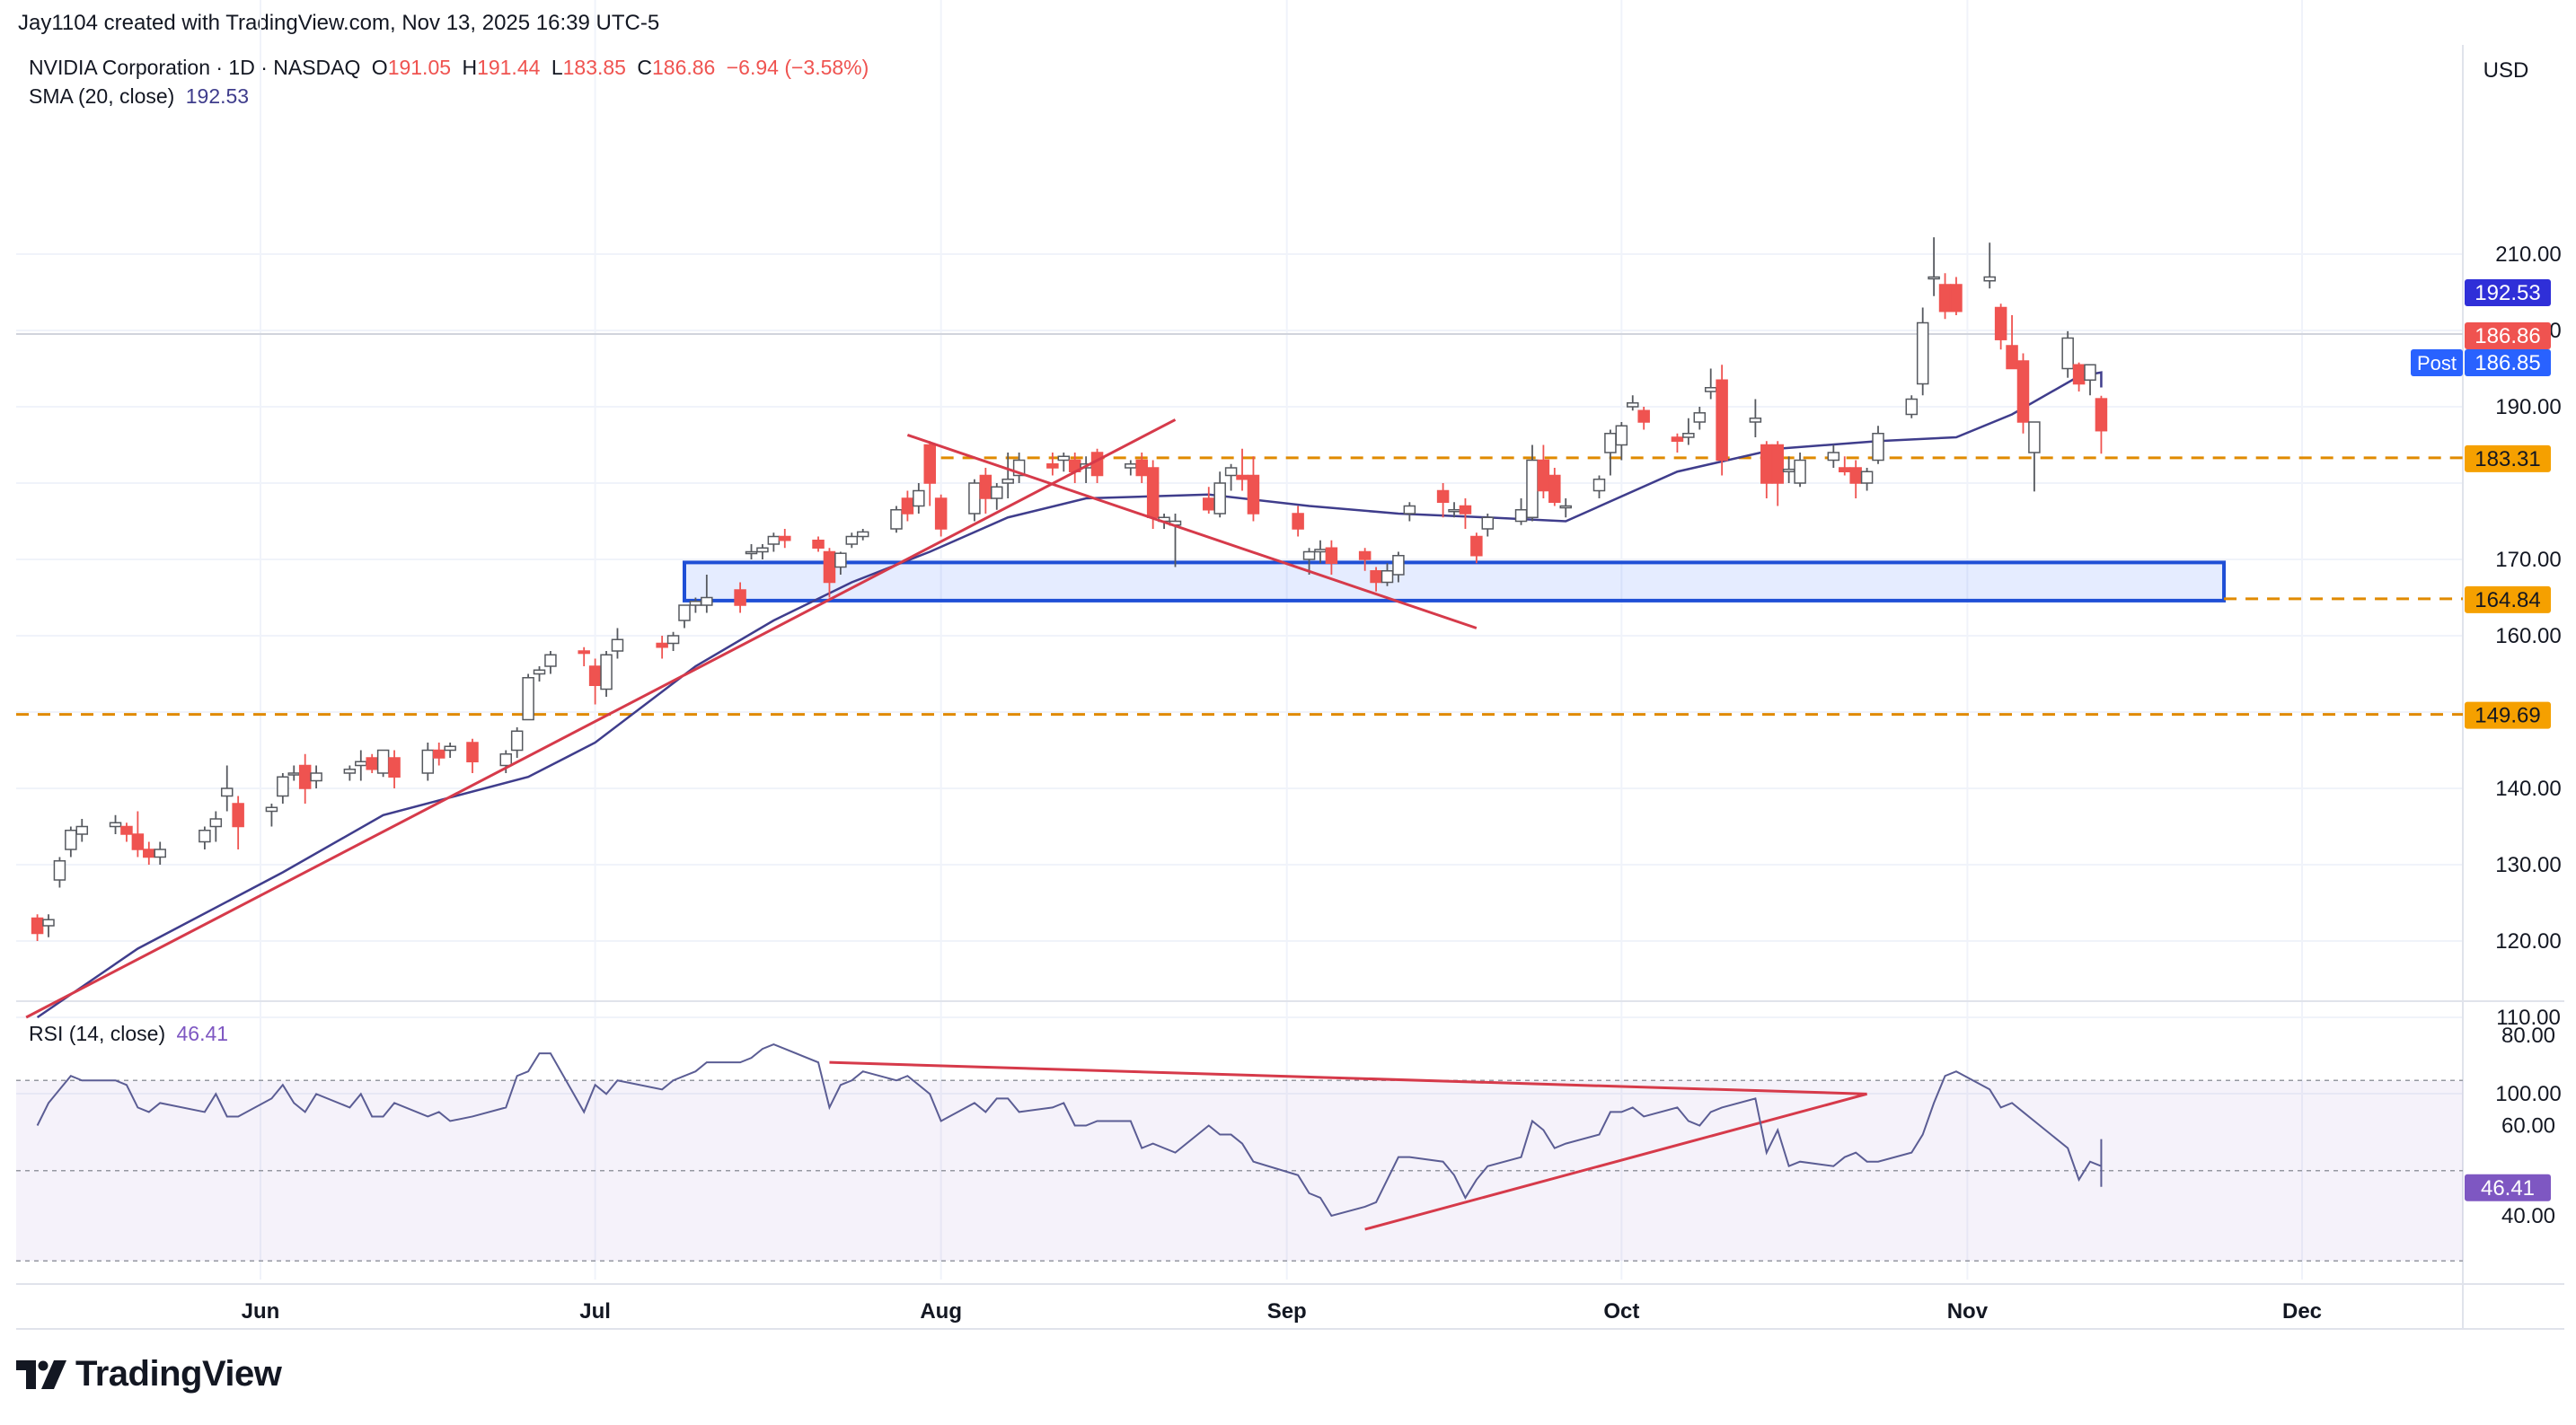 The image size is (2576, 1425). I want to click on sma-label: SMA (20, close), so click(102, 96).